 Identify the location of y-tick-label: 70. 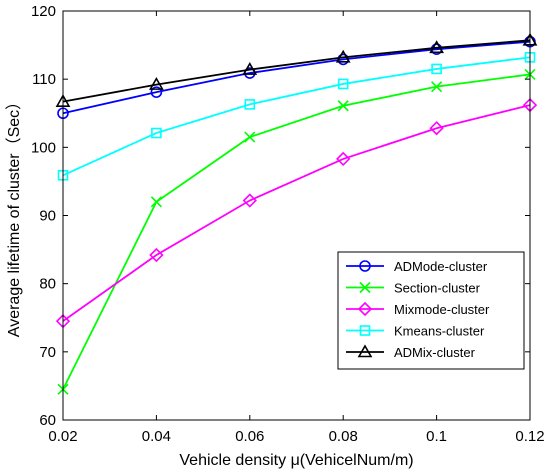
(47, 352).